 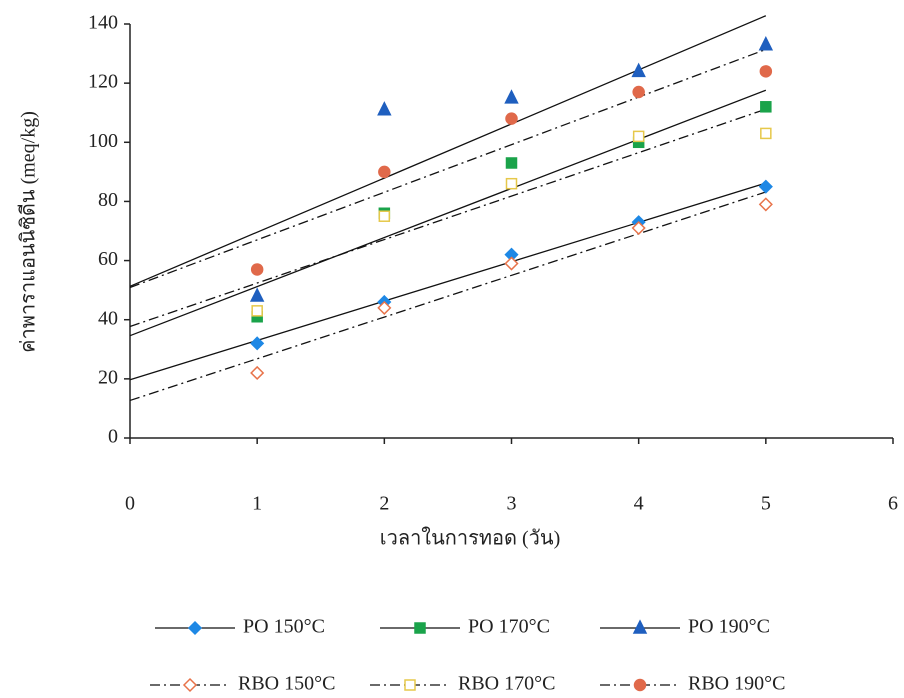 What do you see at coordinates (384, 504) in the screenshot?
I see `x-tick-label: 2` at bounding box center [384, 504].